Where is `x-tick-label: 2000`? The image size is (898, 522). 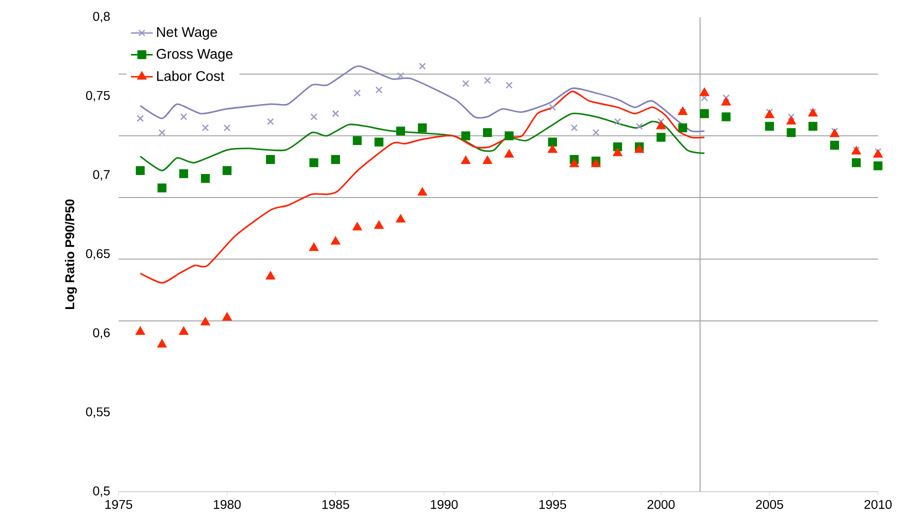 x-tick-label: 2000 is located at coordinates (661, 504).